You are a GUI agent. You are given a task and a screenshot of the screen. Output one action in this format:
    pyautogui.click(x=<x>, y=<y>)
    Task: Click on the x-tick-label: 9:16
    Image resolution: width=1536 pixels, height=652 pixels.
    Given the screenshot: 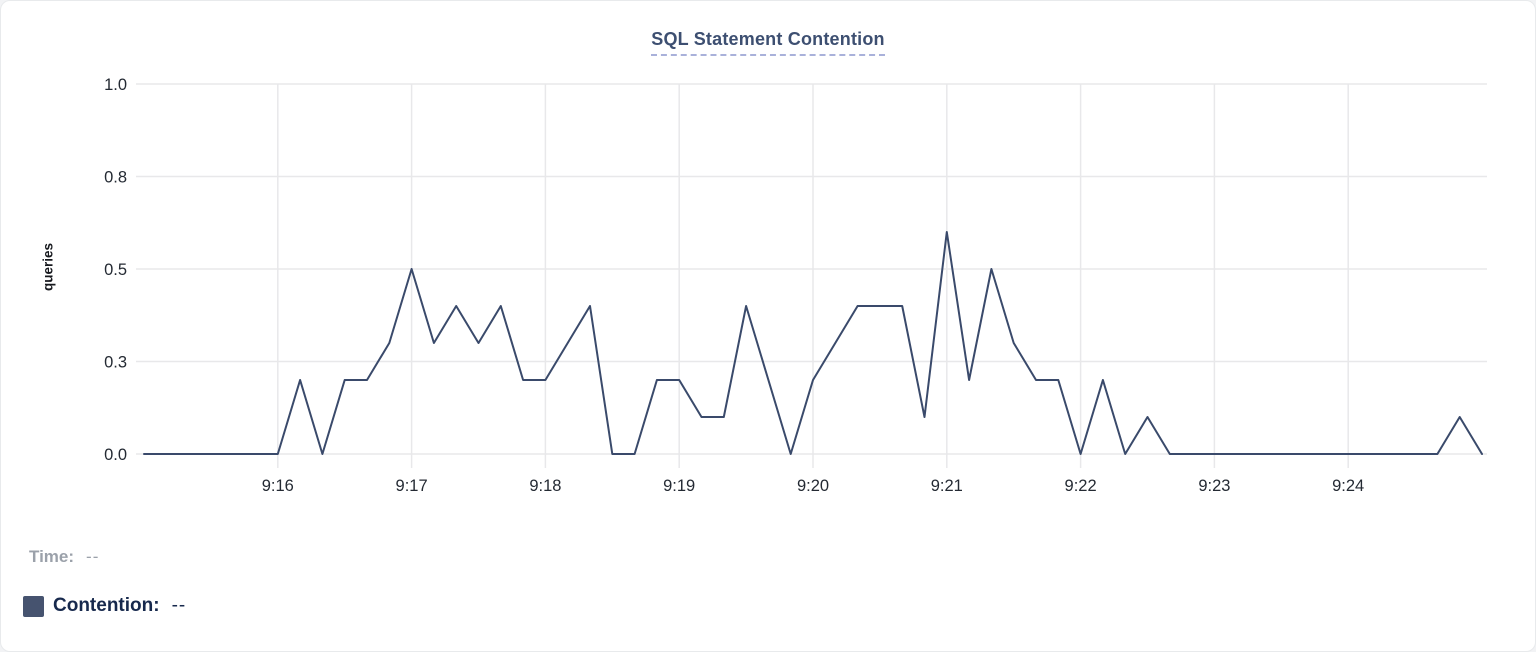 What is the action you would take?
    pyautogui.click(x=278, y=486)
    